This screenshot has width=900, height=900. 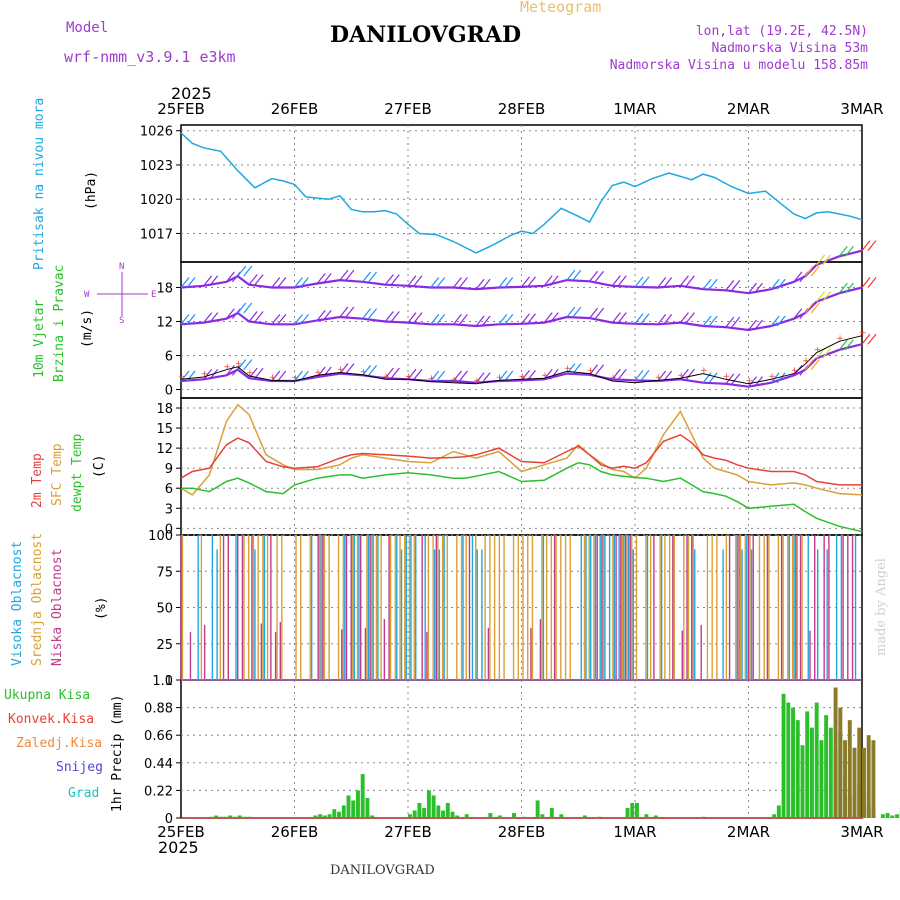 I want to click on x-tick-bottom-label: 2MAR, so click(x=748, y=832).